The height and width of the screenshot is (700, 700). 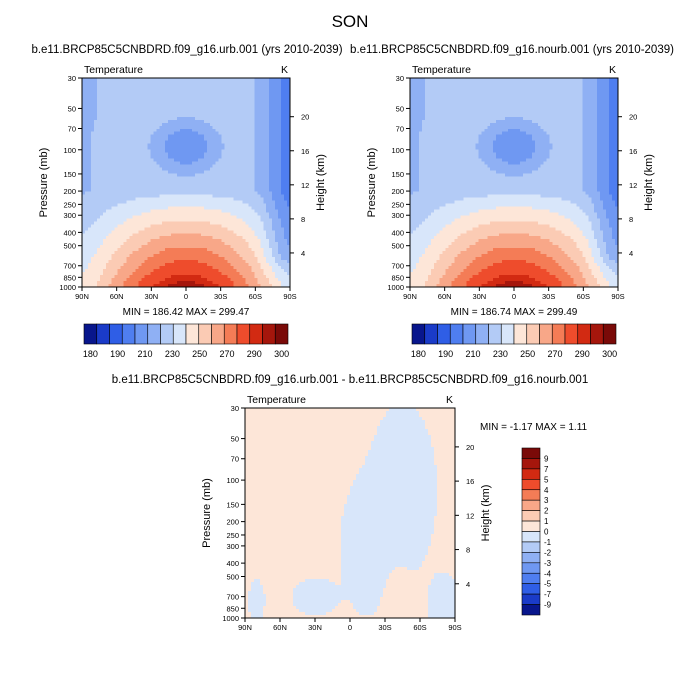 What do you see at coordinates (226, 354) in the screenshot?
I see `colorbar-label: 270` at bounding box center [226, 354].